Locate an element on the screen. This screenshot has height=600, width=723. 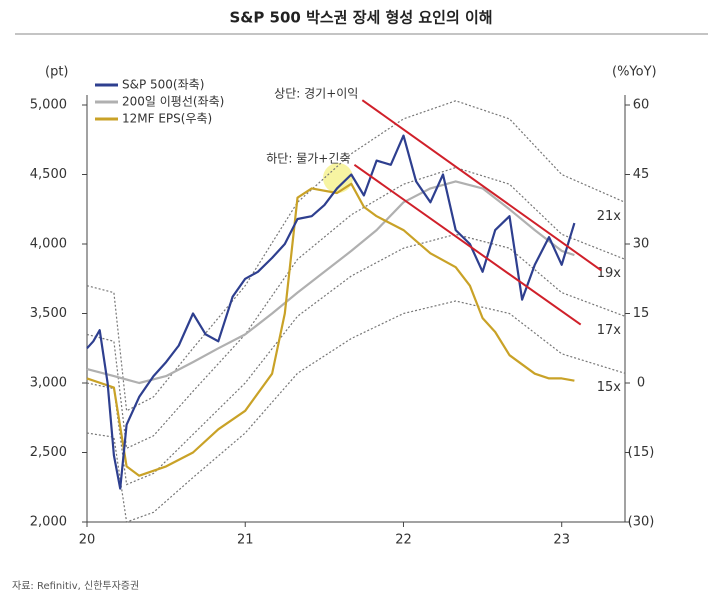
y2-tick-label: 45 is located at coordinates (641, 174).